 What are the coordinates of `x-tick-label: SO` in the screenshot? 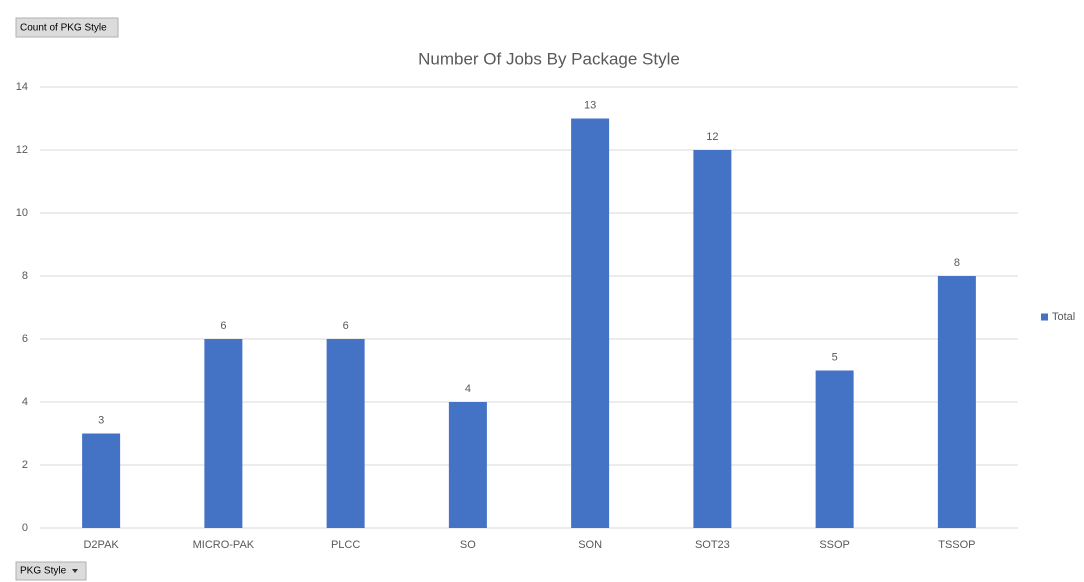 It's located at (468, 545).